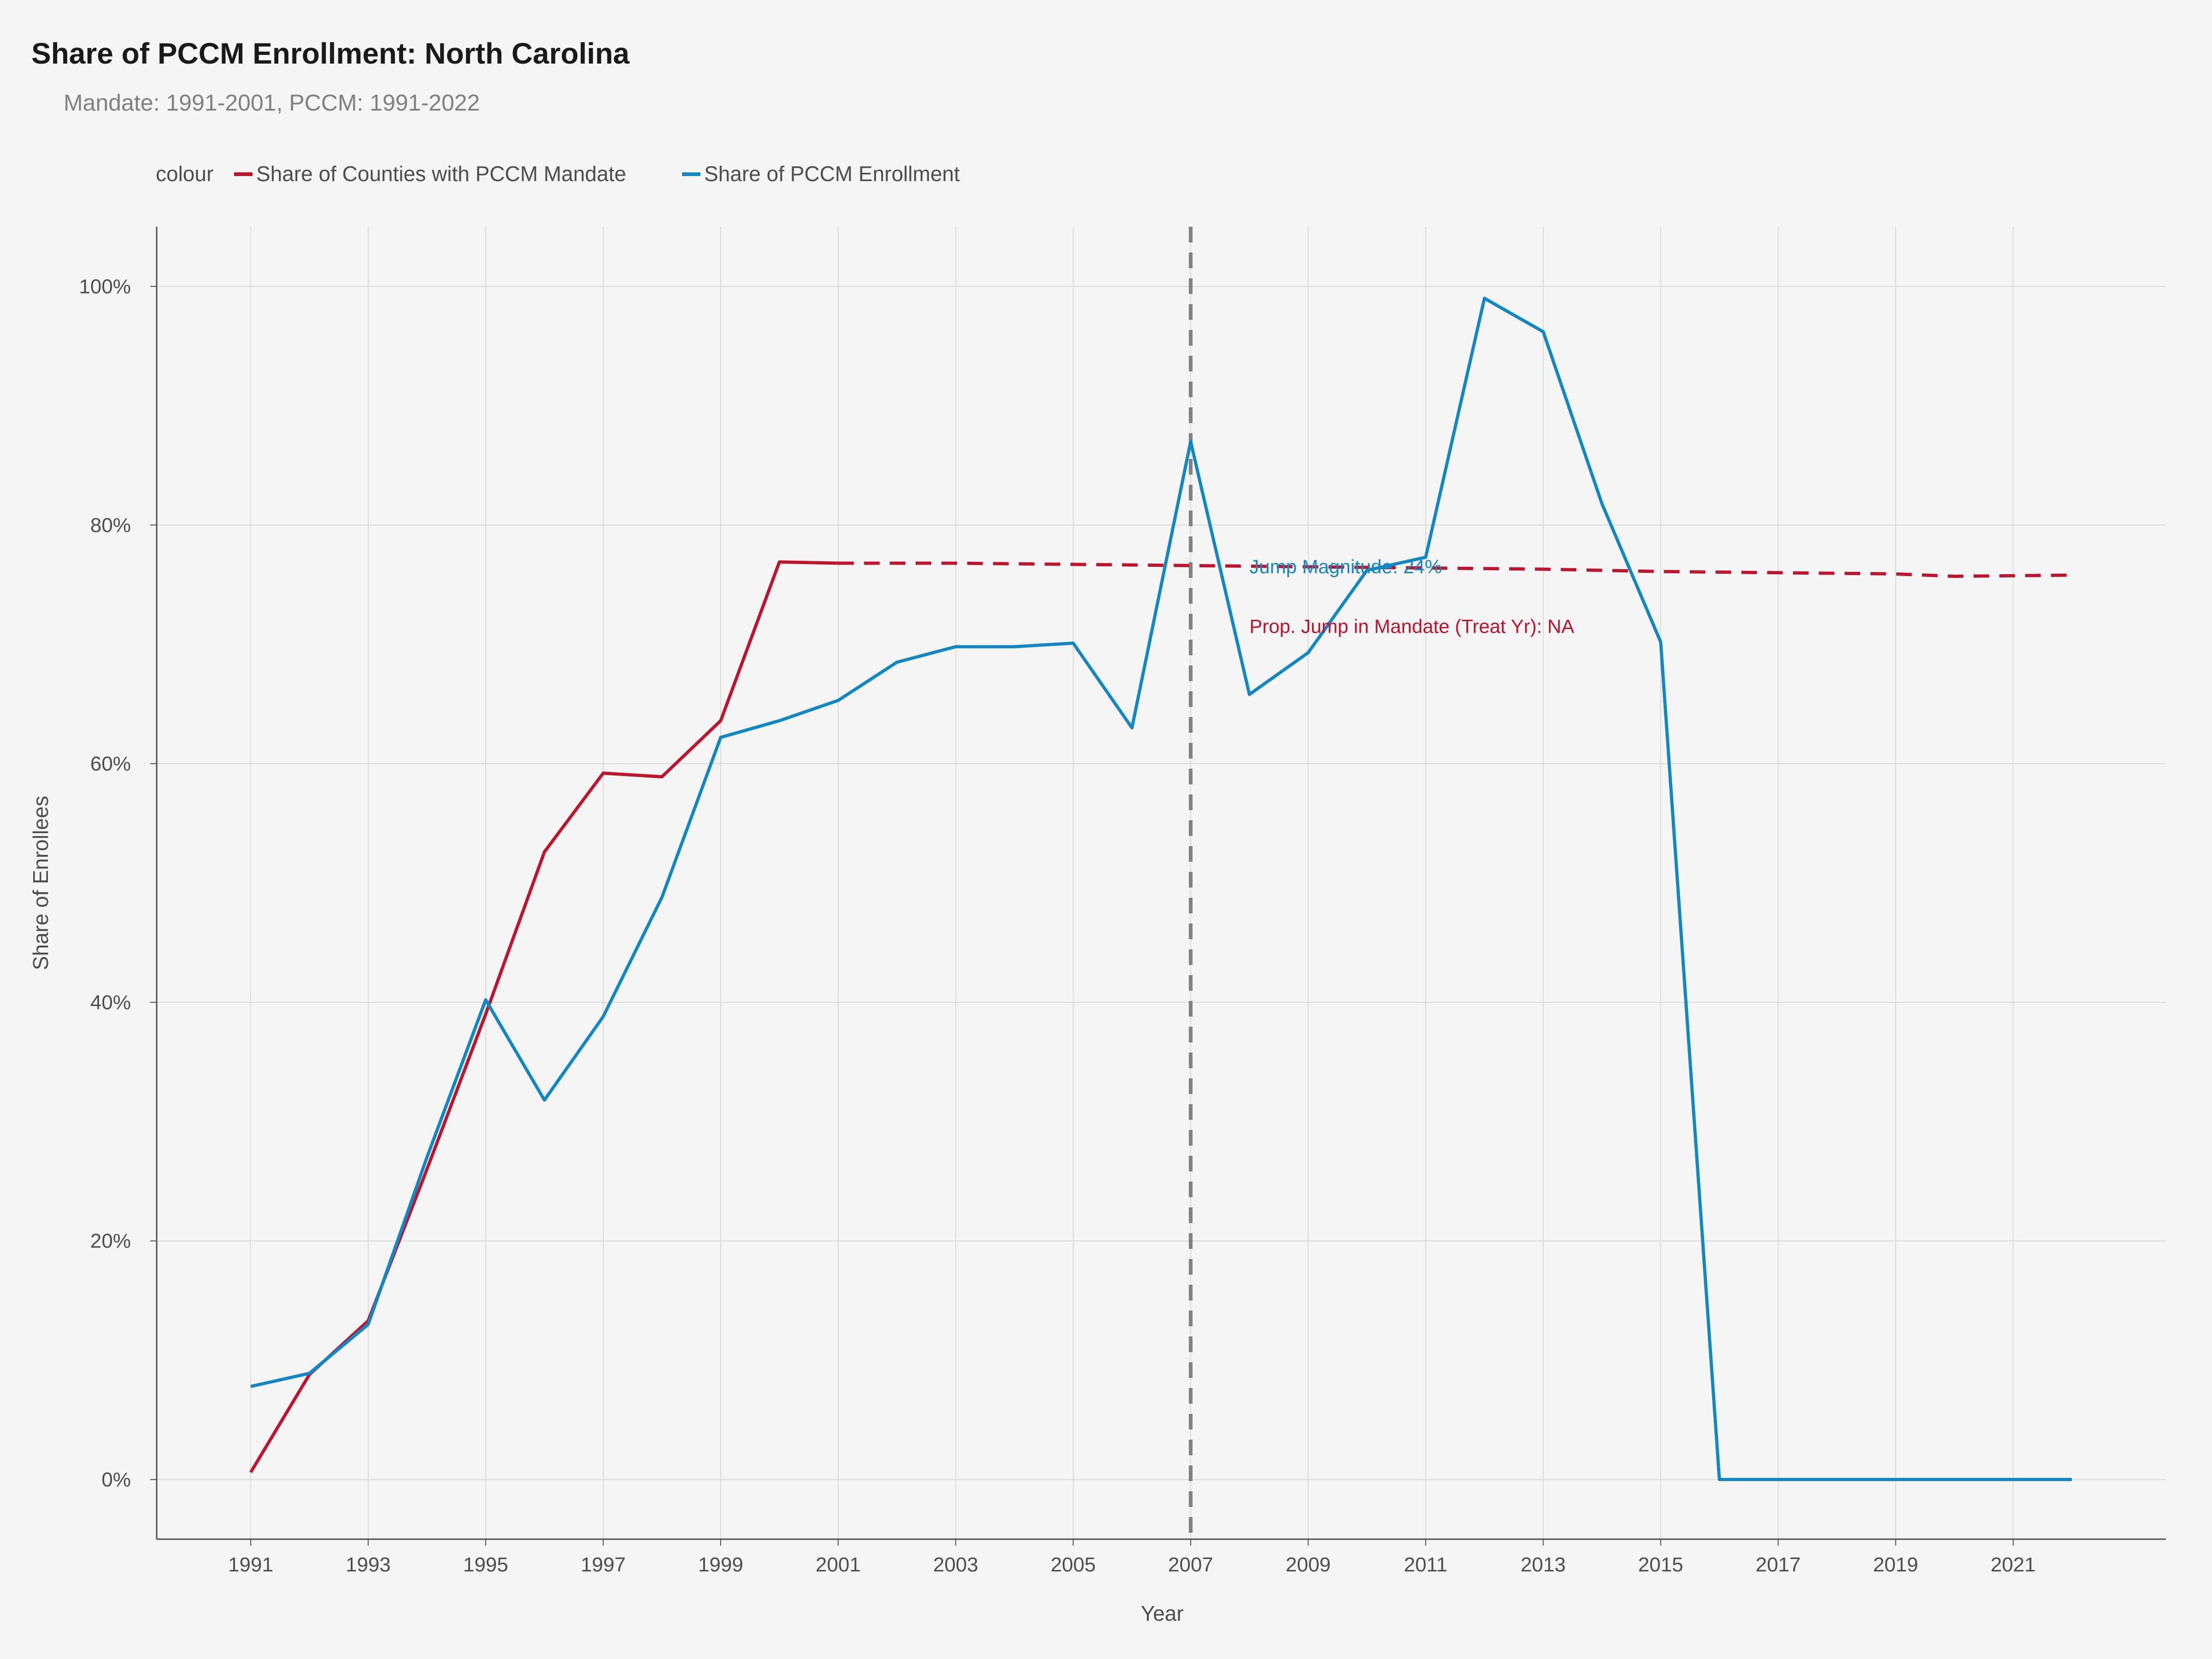 The height and width of the screenshot is (1659, 2212). I want to click on x-tick-label: 1993, so click(368, 1564).